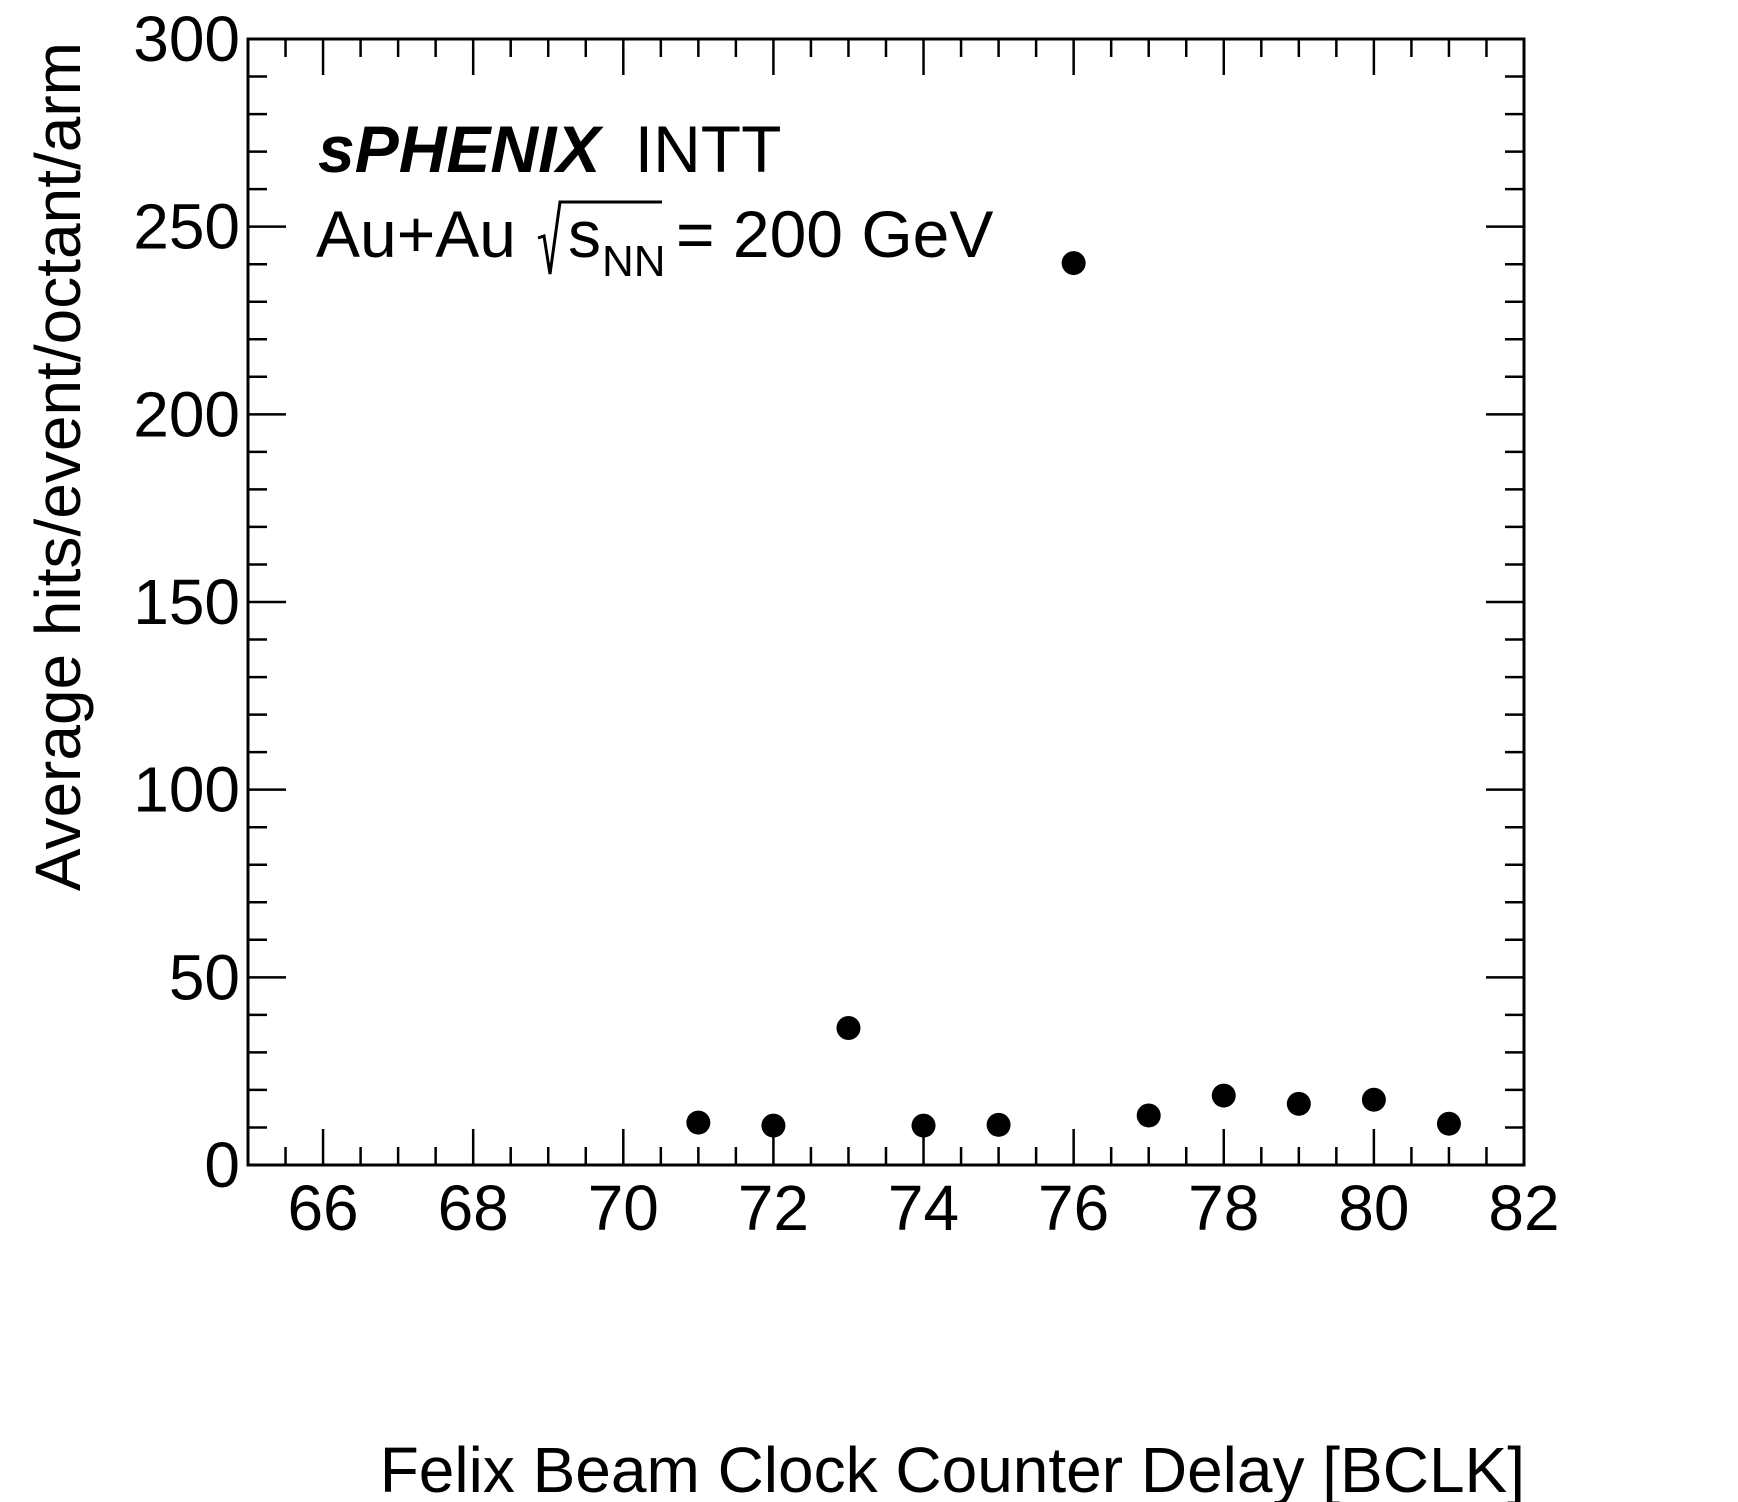 This screenshot has height=1502, width=1738. What do you see at coordinates (923, 1208) in the screenshot?
I see `x-tick-label: 74` at bounding box center [923, 1208].